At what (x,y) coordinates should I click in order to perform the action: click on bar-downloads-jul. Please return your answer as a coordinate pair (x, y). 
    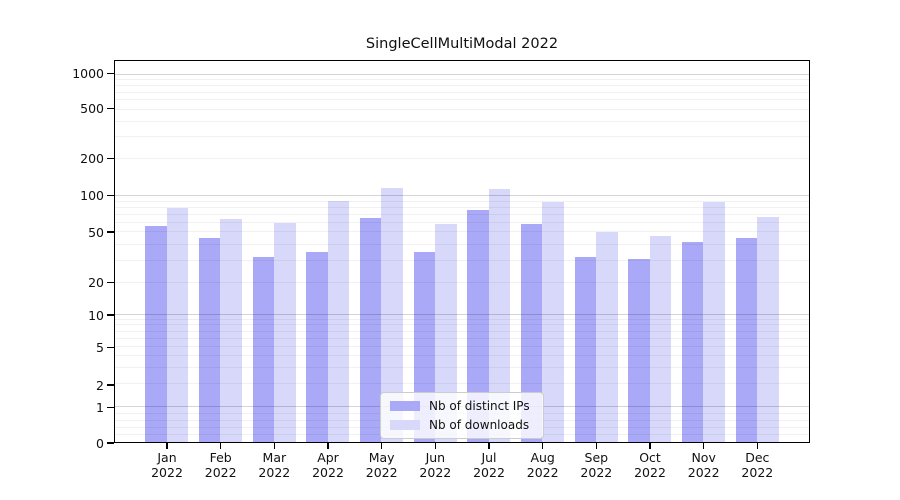
    Looking at the image, I should click on (499, 315).